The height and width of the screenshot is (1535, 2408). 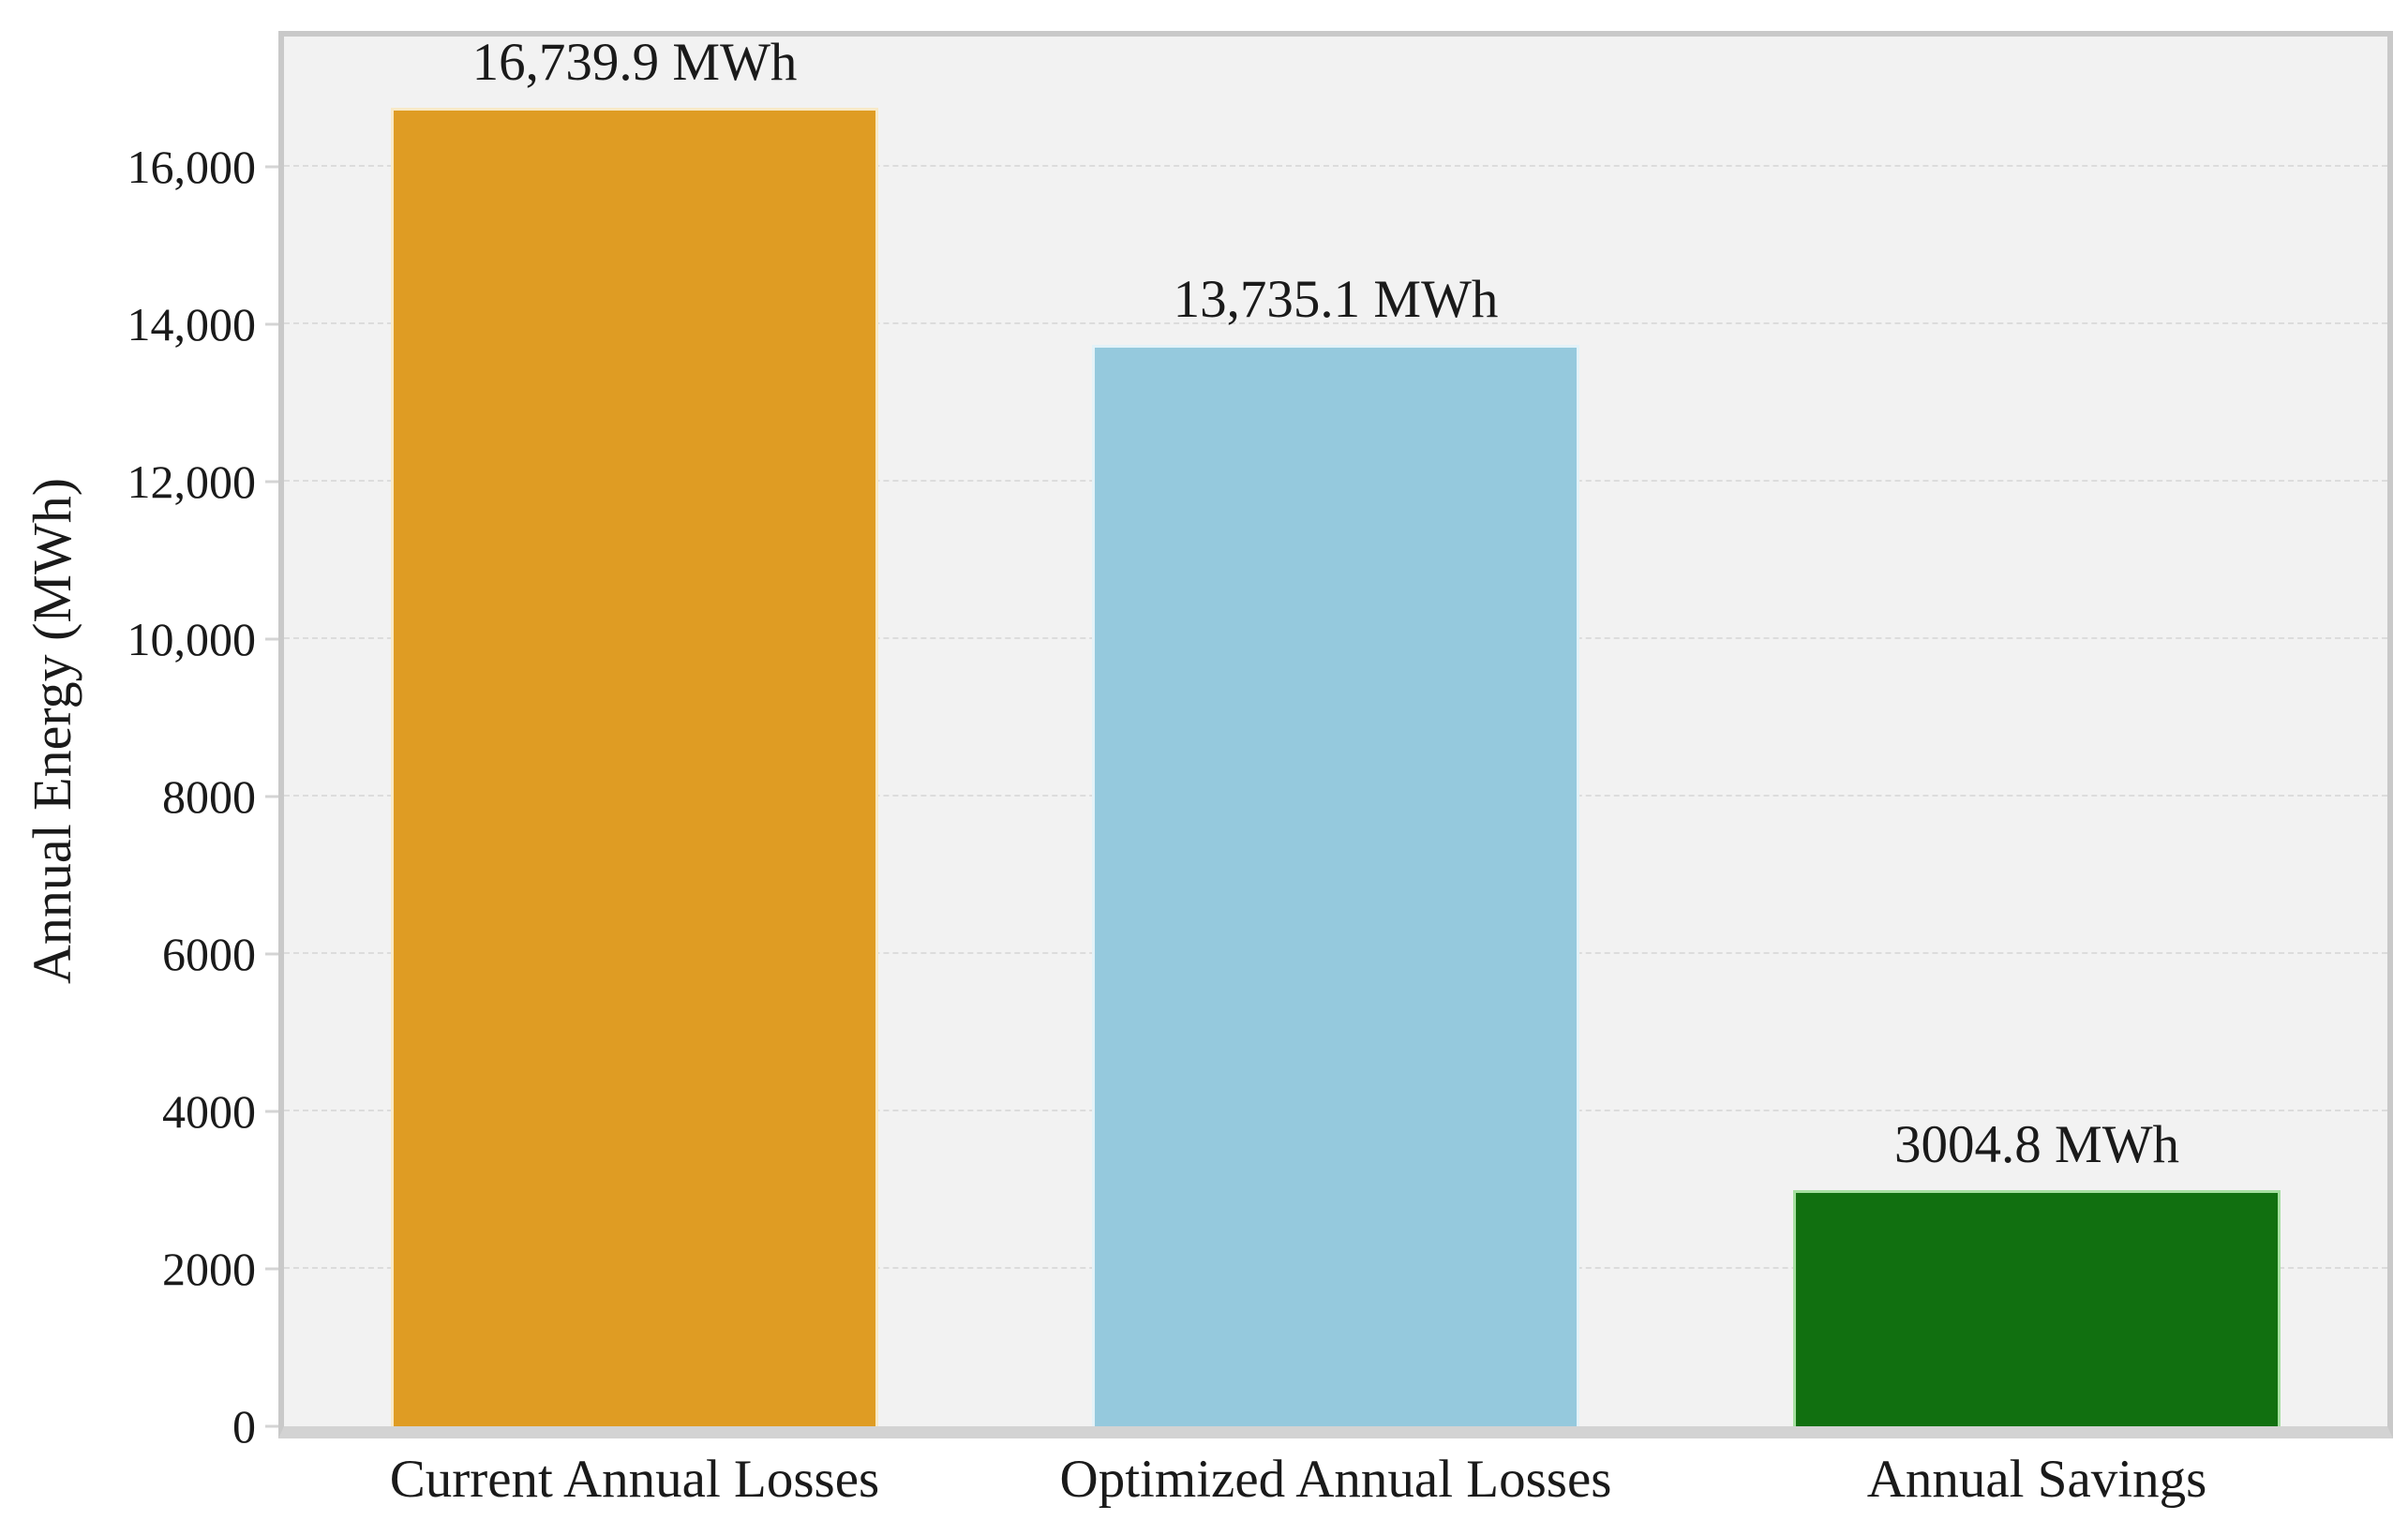 I want to click on bar-value-label: 3004.8 MWh, so click(x=2036, y=1144).